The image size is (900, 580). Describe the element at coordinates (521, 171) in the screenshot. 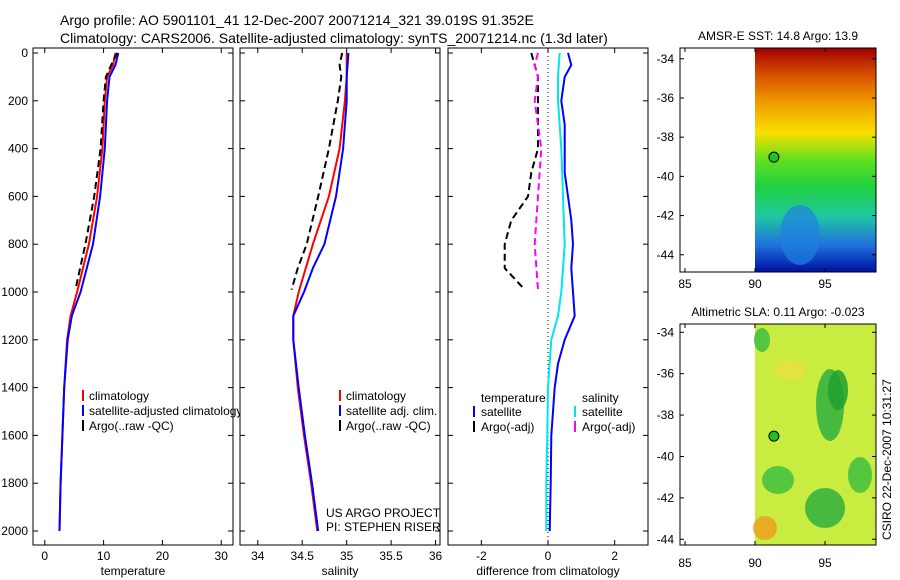

I see `diff-series-temperature-argo-adj-` at that location.